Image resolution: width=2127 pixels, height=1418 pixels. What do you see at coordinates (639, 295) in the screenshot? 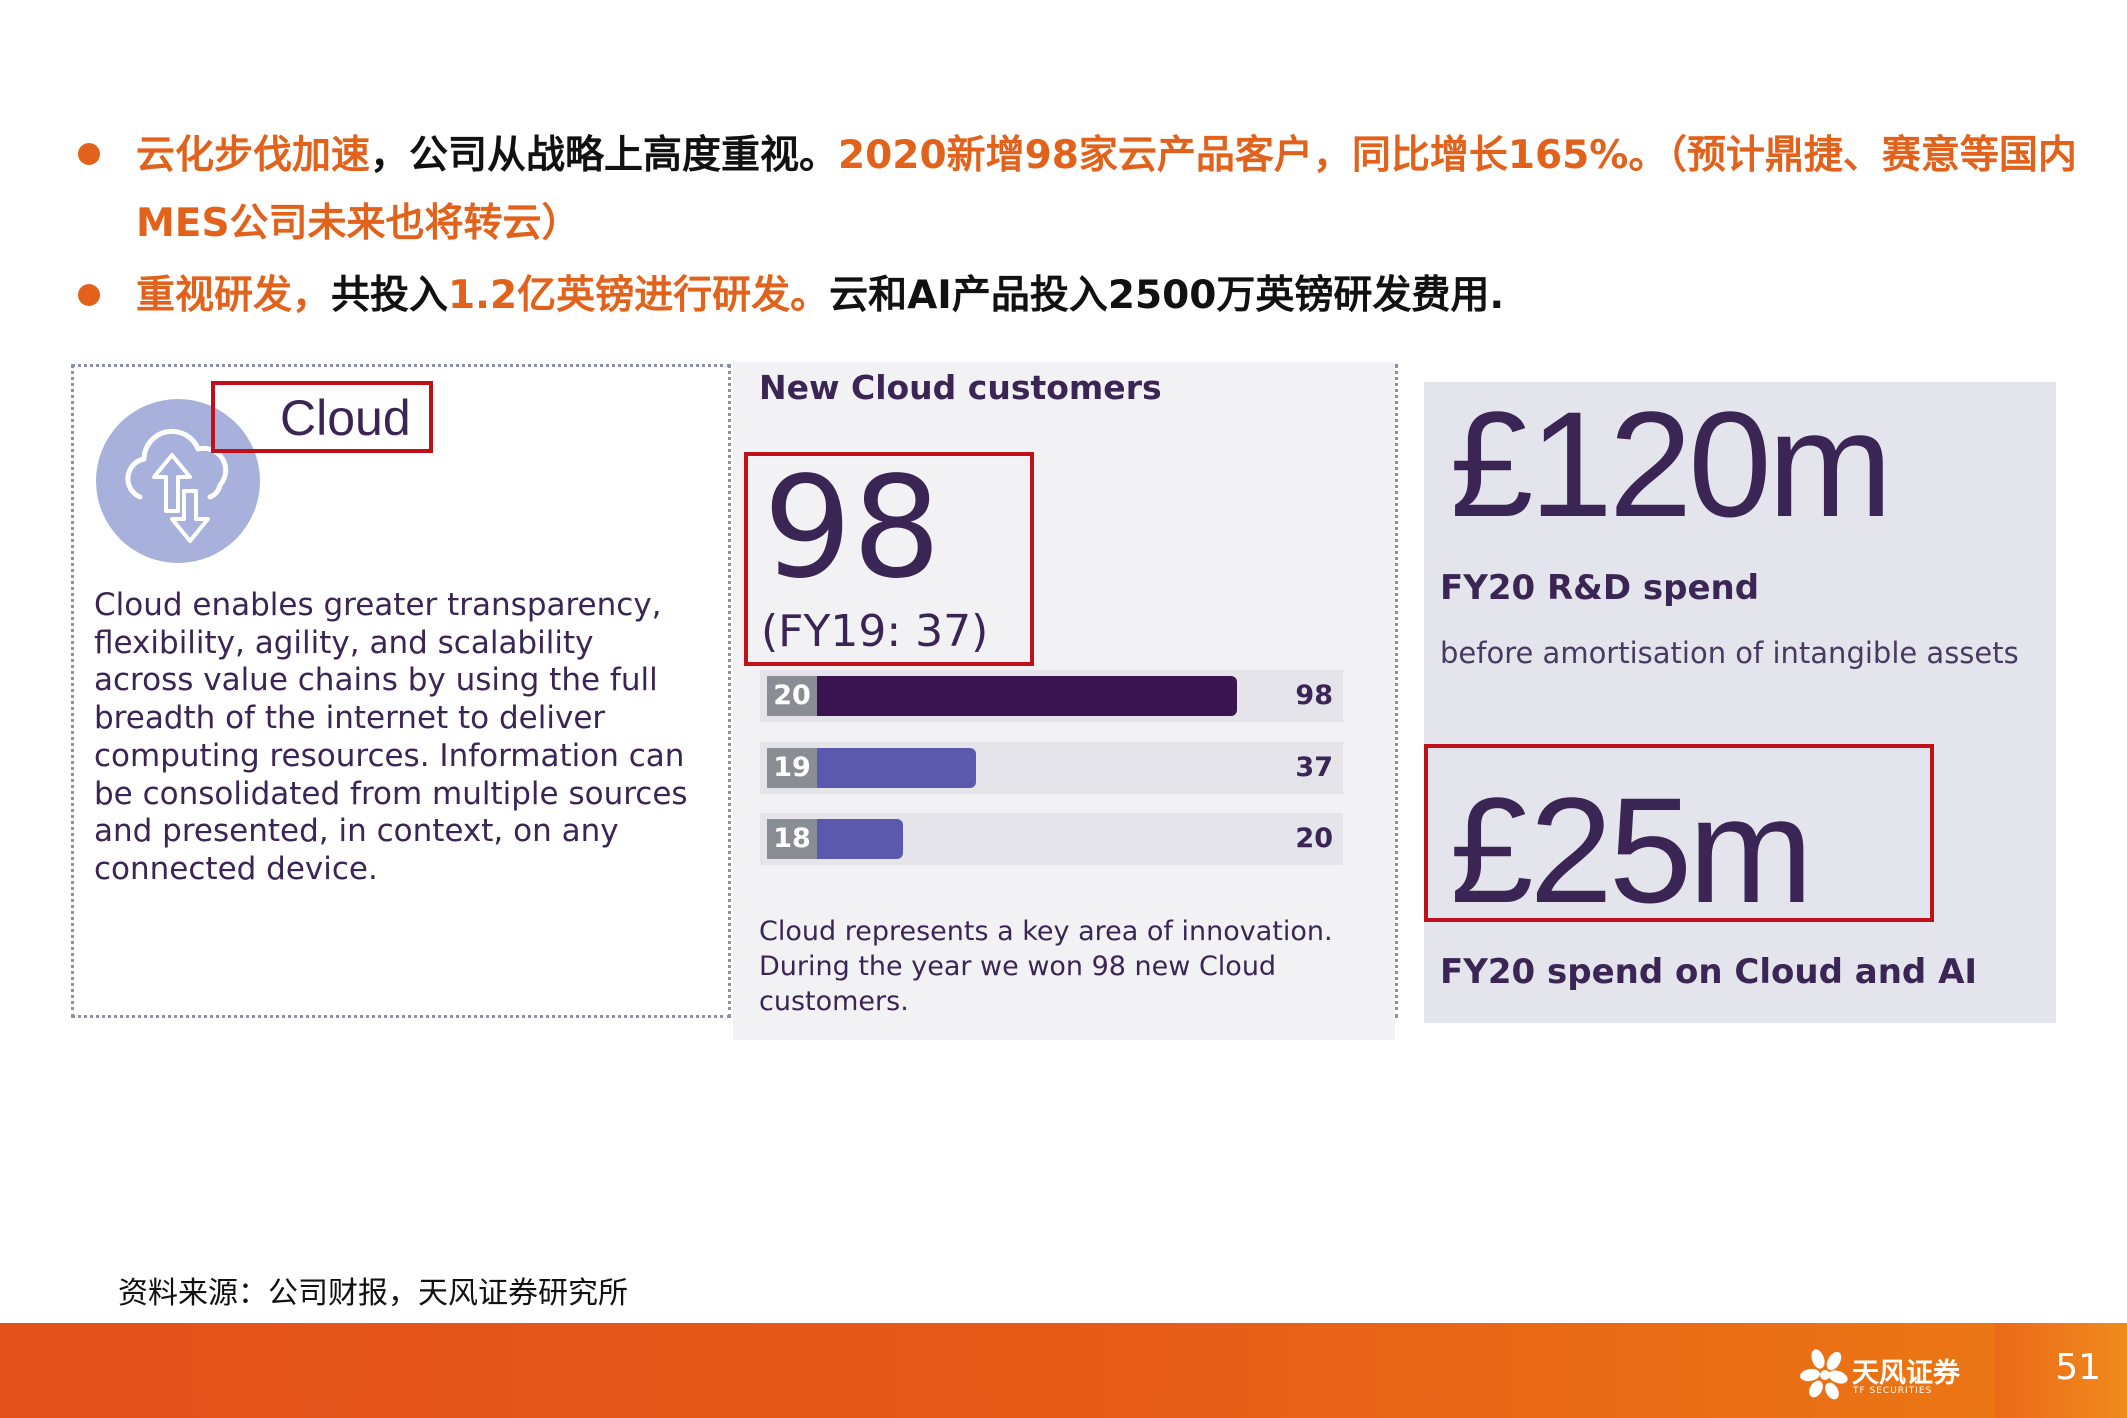
I see `bullet-segment: 1.2亿英镑进行研发。` at bounding box center [639, 295].